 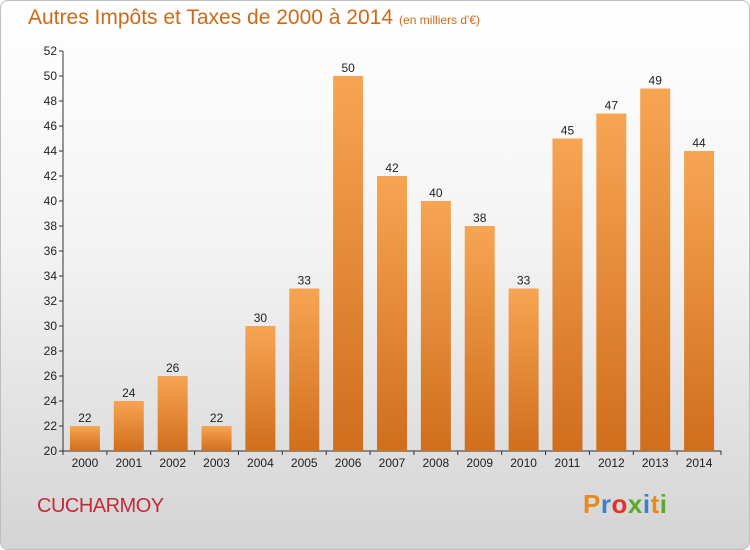 What do you see at coordinates (523, 463) in the screenshot?
I see `x-tick-label: 2010` at bounding box center [523, 463].